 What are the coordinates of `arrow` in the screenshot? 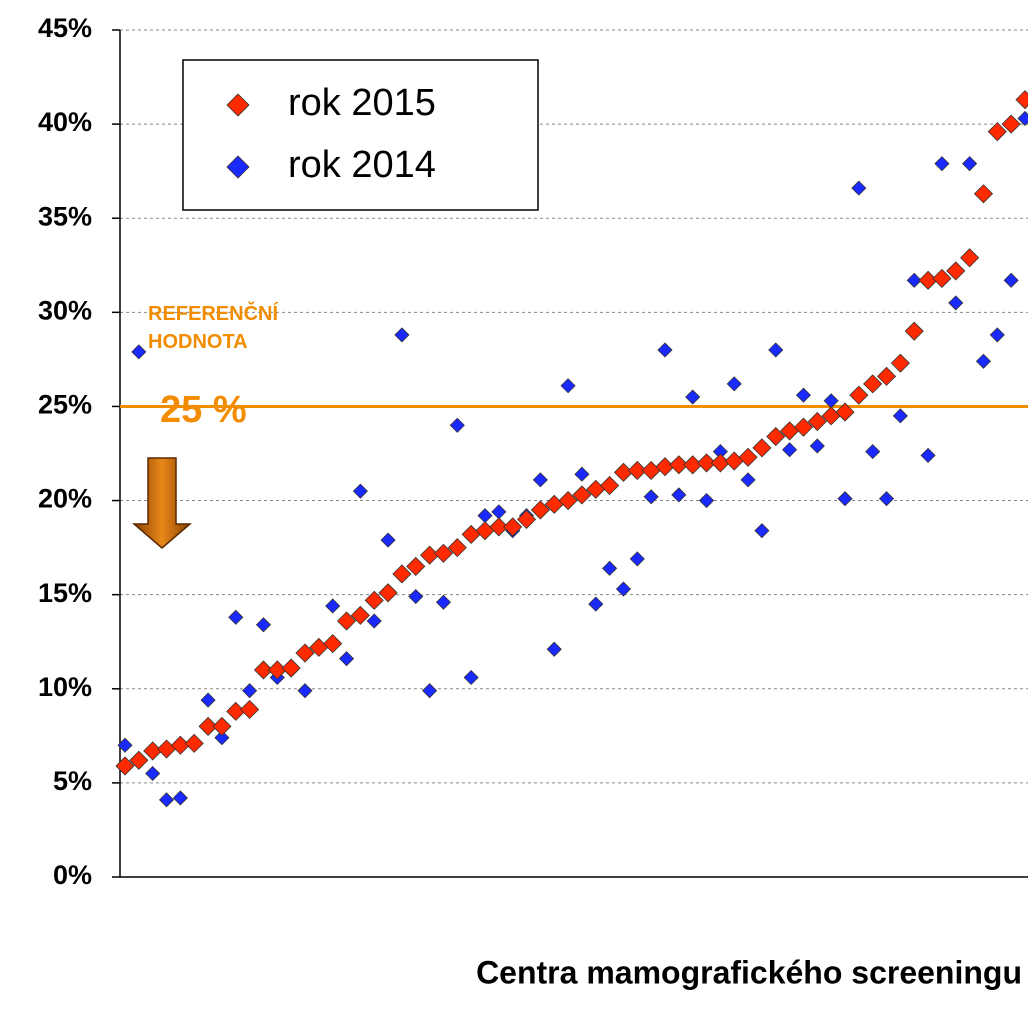 It's located at (162, 503).